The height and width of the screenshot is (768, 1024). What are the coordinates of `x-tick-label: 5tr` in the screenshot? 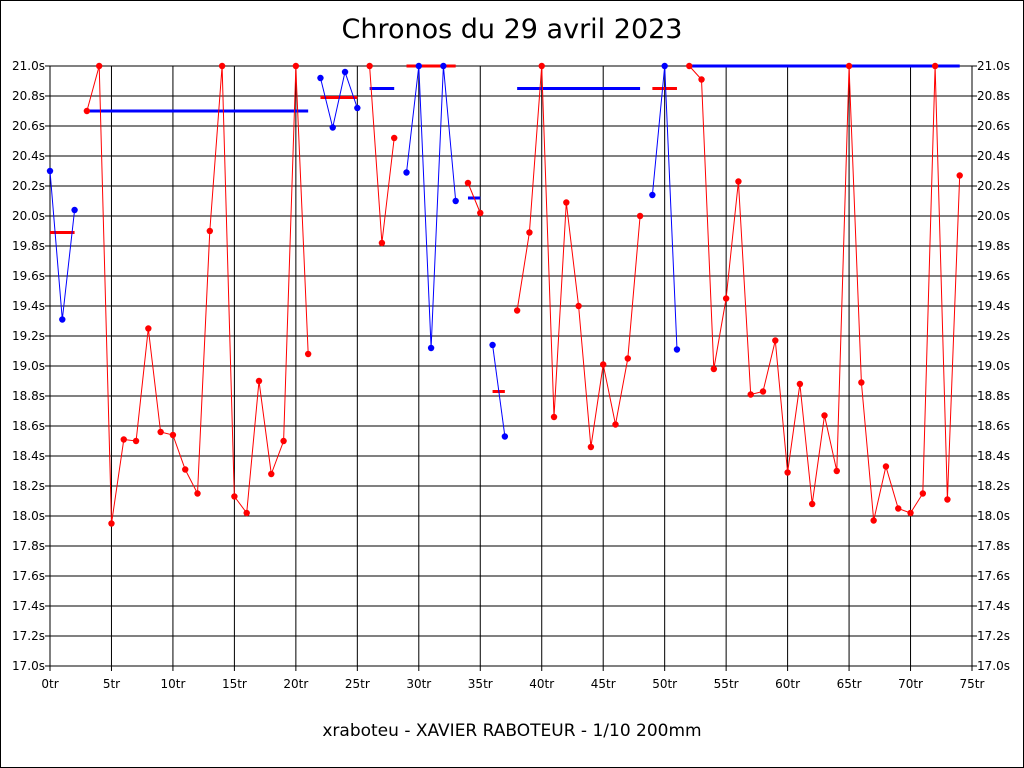 It's located at (111, 684).